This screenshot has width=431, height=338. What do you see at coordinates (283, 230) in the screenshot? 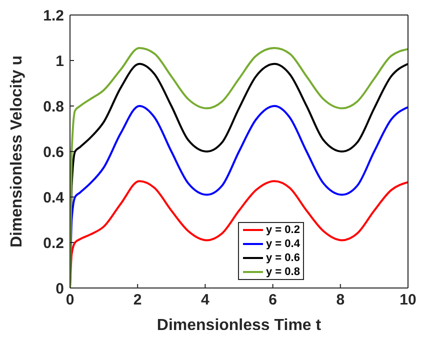
I see `legend-label: y = 0.2` at bounding box center [283, 230].